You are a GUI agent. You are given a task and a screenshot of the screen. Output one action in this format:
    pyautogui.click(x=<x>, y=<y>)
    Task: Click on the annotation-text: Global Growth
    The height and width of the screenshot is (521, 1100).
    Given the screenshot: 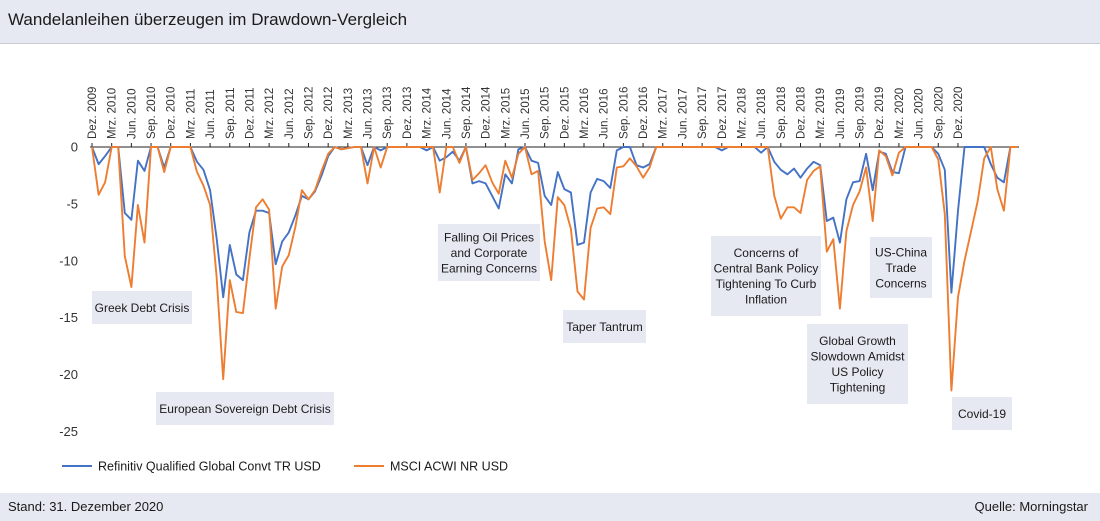 What is the action you would take?
    pyautogui.click(x=857, y=341)
    